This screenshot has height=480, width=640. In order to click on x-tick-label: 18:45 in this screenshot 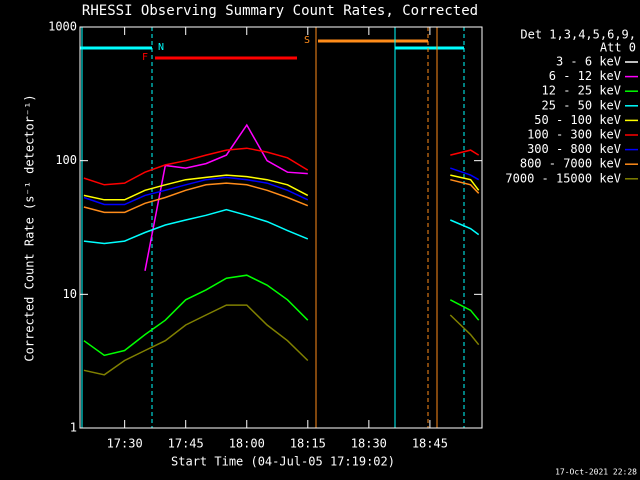, I will do `click(430, 444)`.